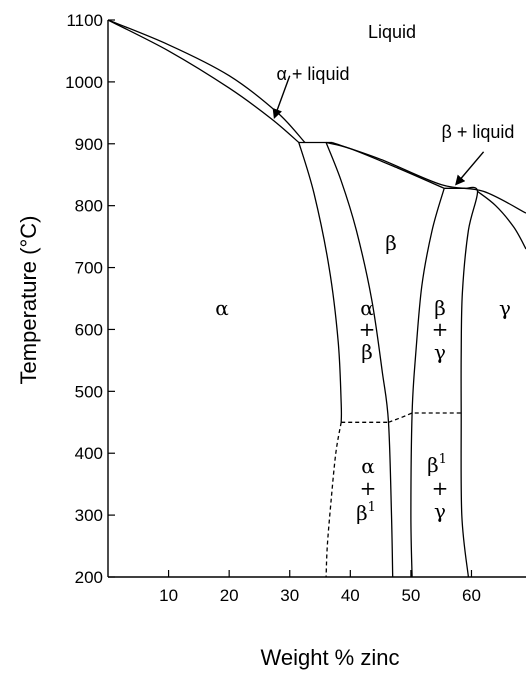 This screenshot has height=675, width=526. What do you see at coordinates (392, 32) in the screenshot?
I see `region-liquid: Liquid` at bounding box center [392, 32].